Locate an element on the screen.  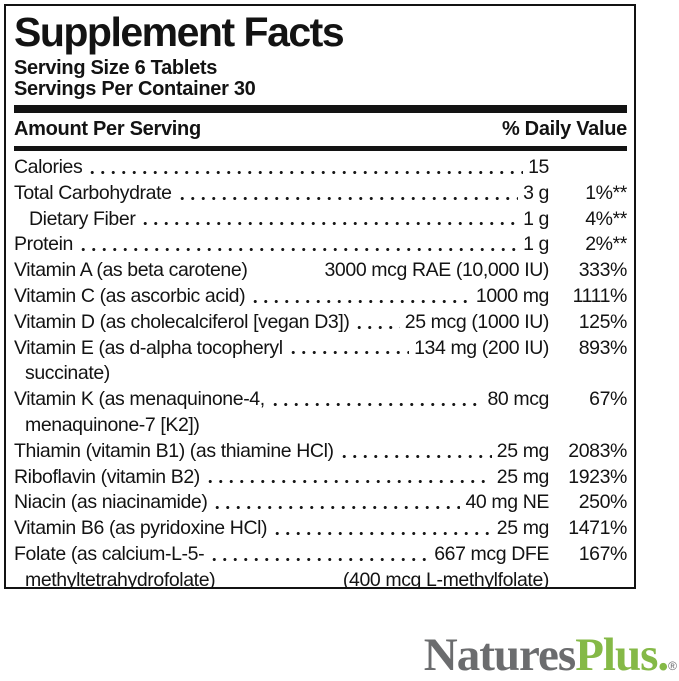
nutrient-name: Protein is located at coordinates (43, 244).